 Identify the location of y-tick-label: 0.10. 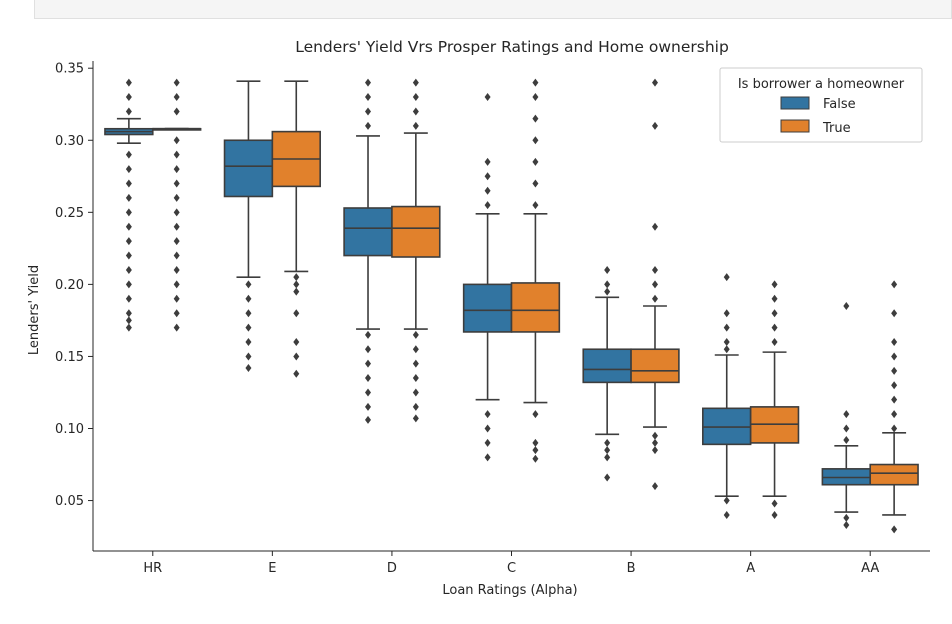
(69, 429).